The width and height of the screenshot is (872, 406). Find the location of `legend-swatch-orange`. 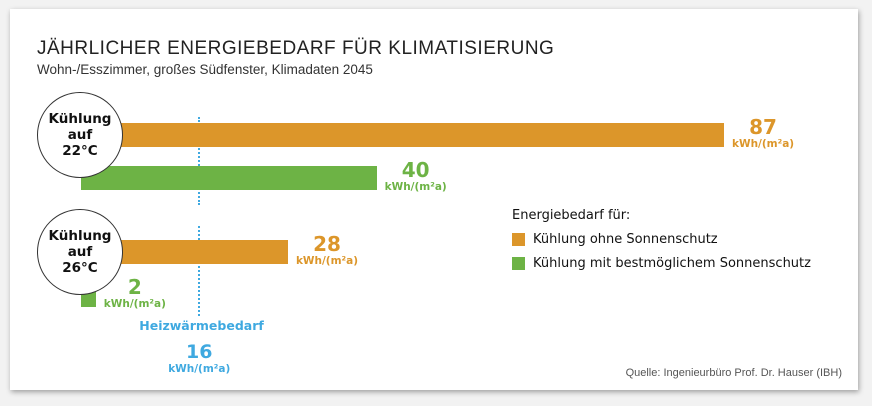

legend-swatch-orange is located at coordinates (518, 239).